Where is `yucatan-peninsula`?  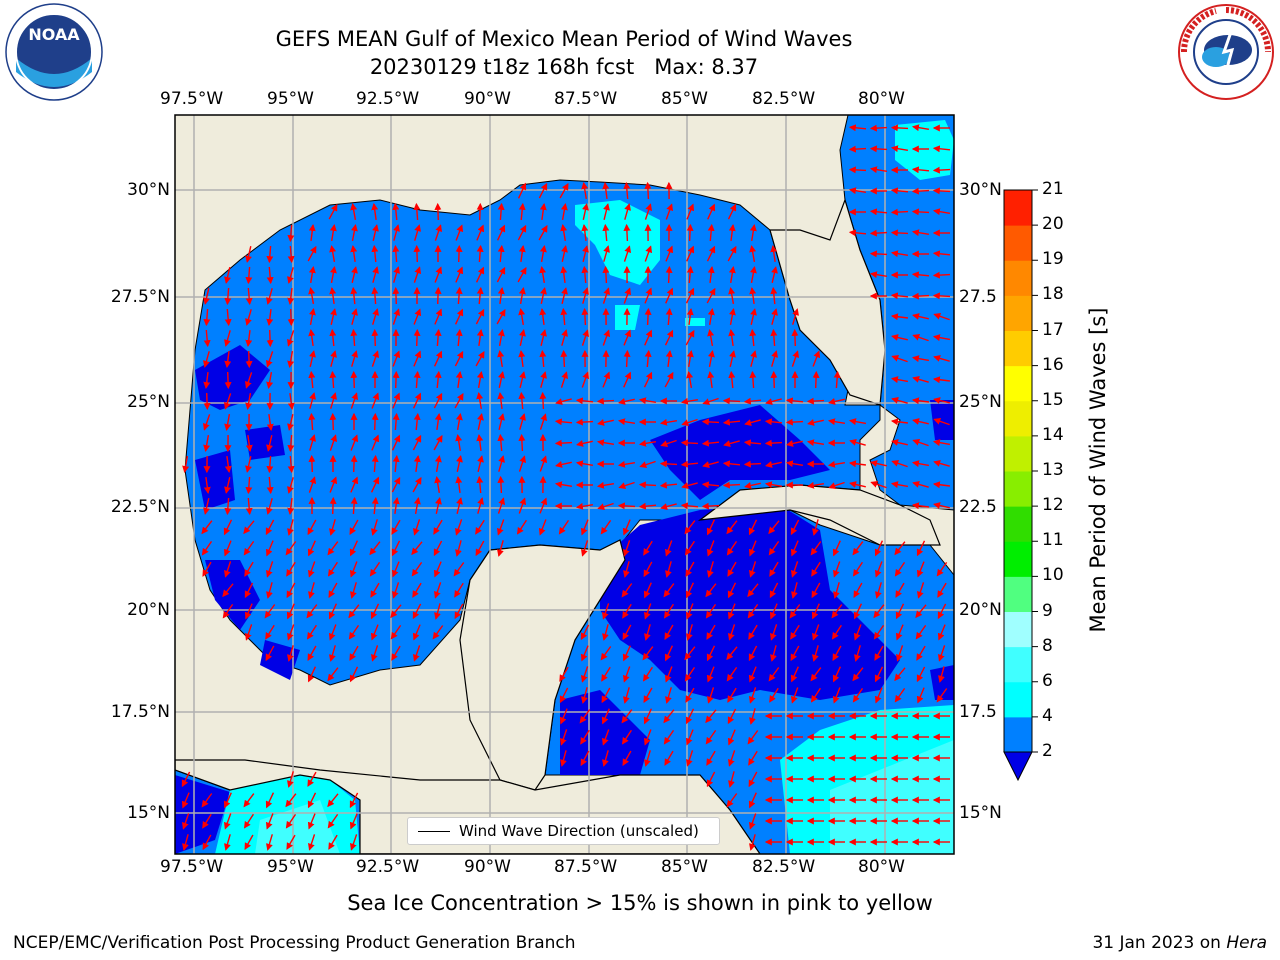
yucatan-peninsula is located at coordinates (542, 665).